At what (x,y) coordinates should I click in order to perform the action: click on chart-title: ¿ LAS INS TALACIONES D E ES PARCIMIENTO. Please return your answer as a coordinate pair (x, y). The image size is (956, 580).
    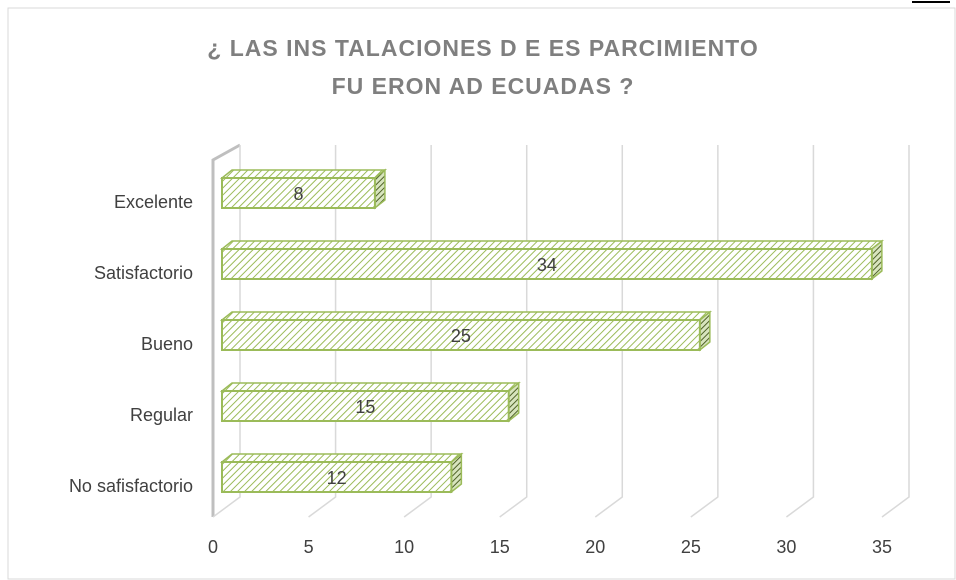
    Looking at the image, I should click on (482, 48).